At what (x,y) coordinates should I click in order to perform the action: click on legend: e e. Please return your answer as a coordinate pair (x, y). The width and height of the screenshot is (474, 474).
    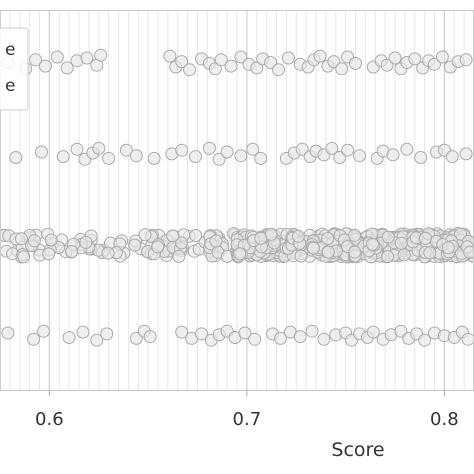
    Looking at the image, I should click on (14, 69).